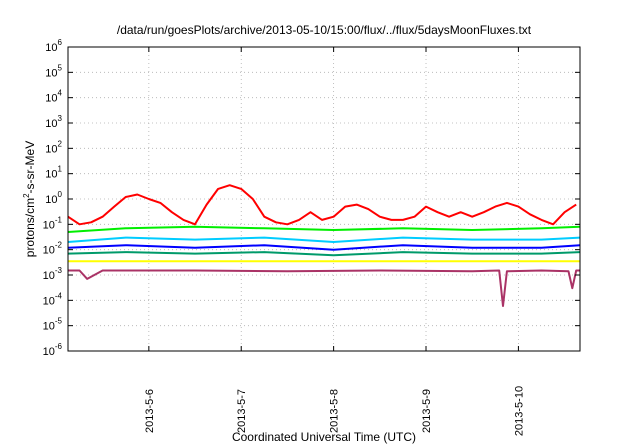  What do you see at coordinates (53, 198) in the screenshot?
I see `y-tick-label: 10⁰` at bounding box center [53, 198].